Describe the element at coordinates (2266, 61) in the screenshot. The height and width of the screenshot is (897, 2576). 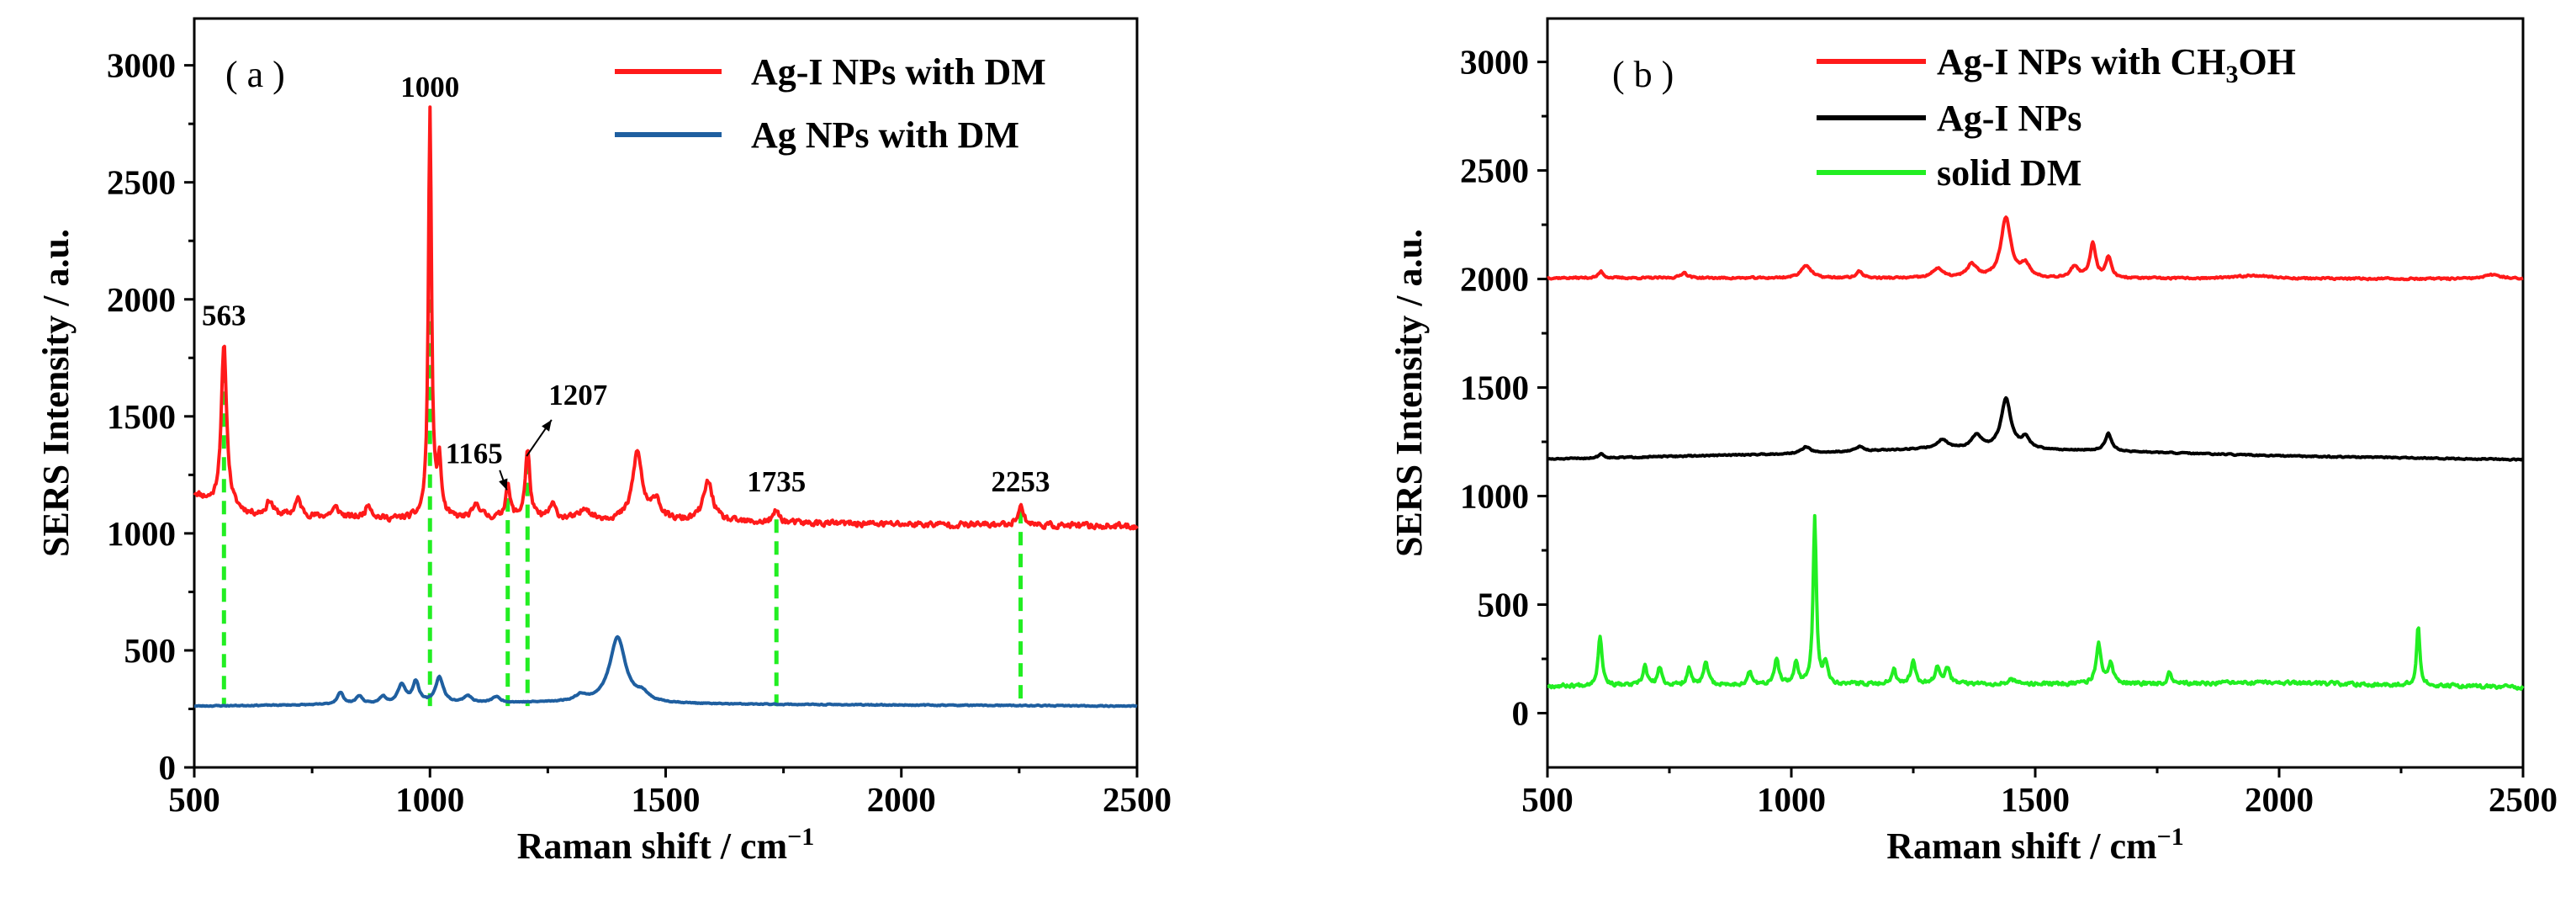
I see `legend-label-part: OH` at that location.